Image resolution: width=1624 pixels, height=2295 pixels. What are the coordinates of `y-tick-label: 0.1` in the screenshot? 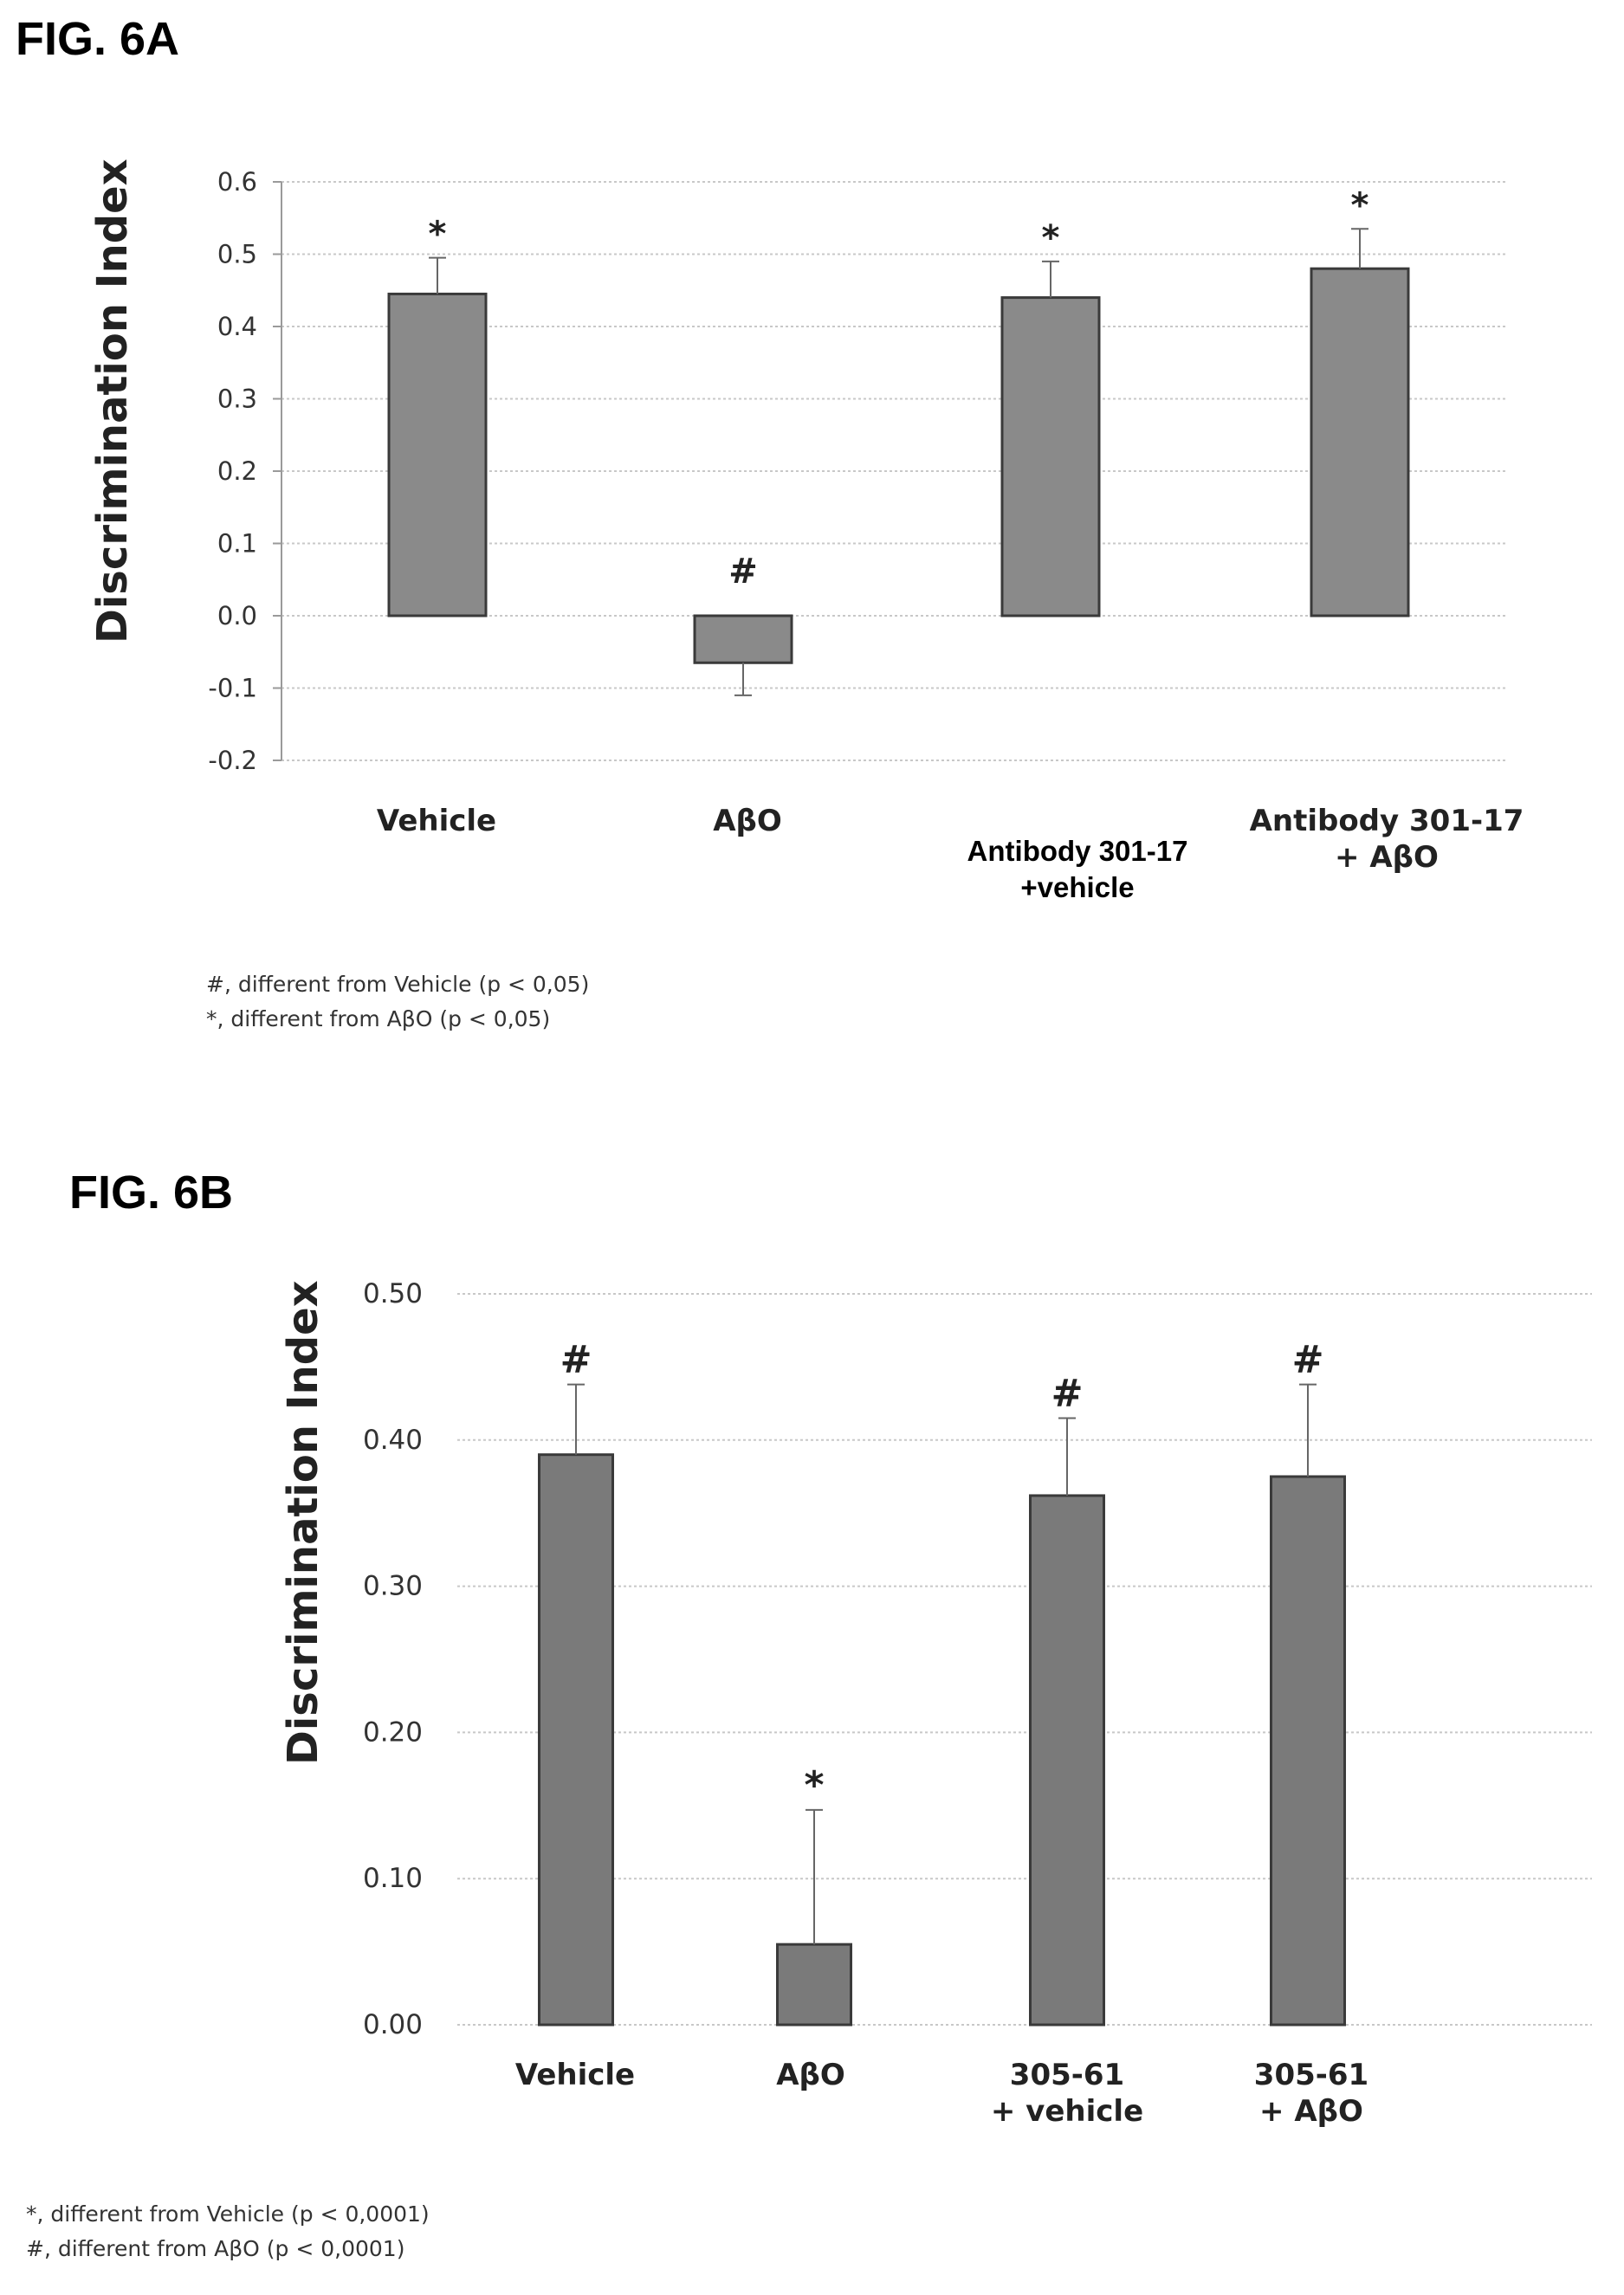 It's located at (237, 544).